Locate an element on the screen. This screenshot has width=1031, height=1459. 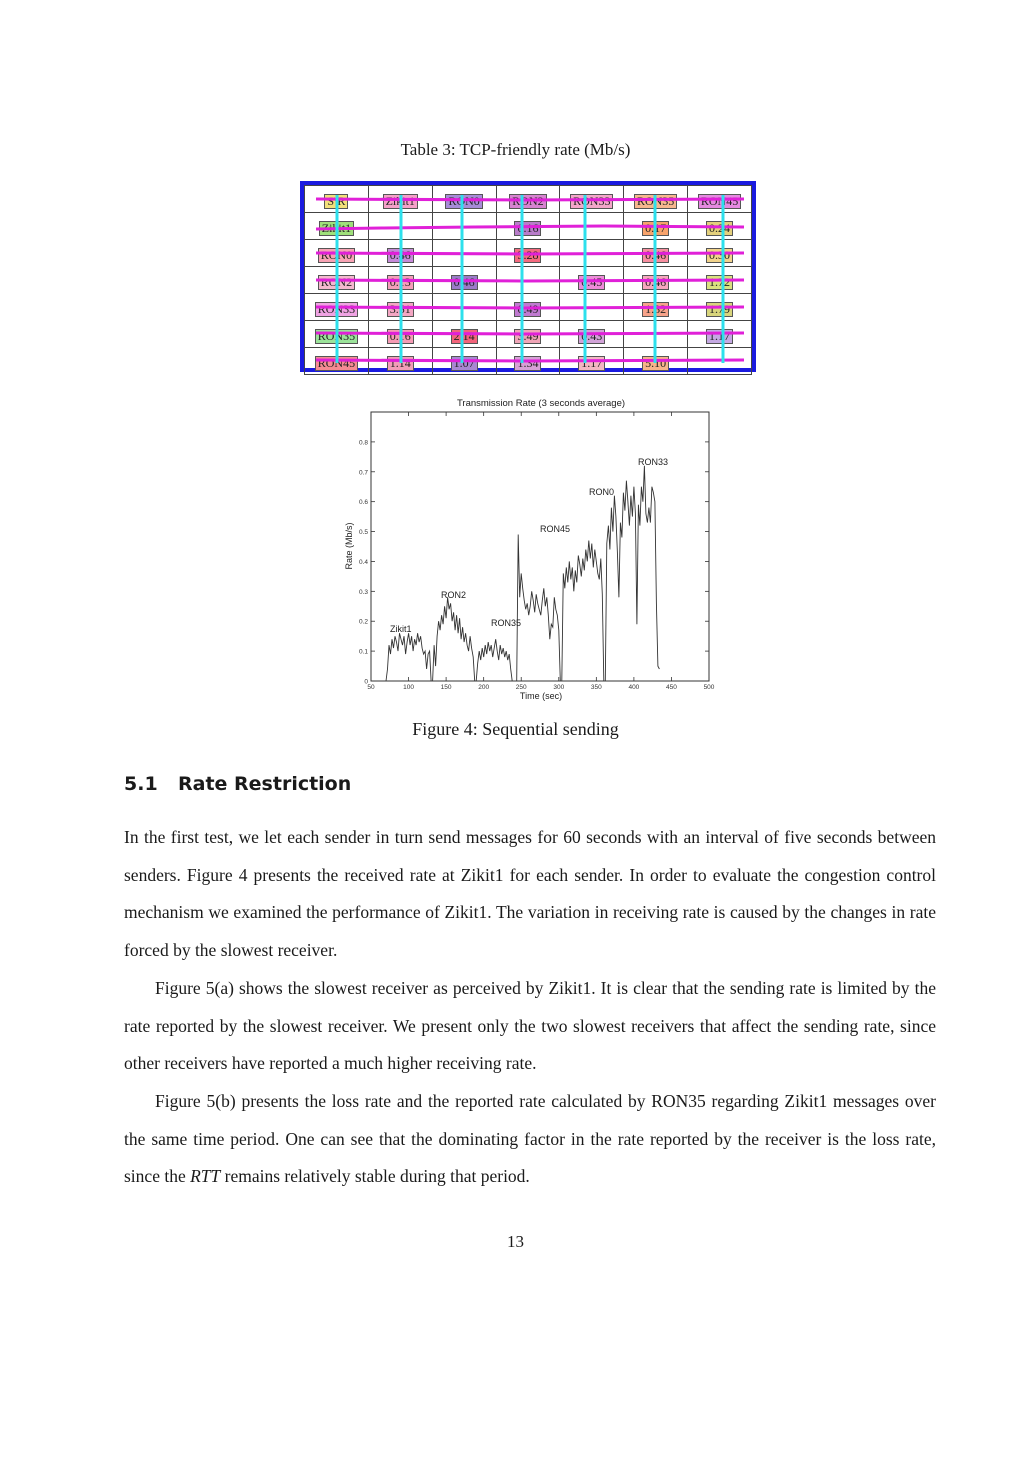
column-header: Zikit1 is located at coordinates (400, 201).